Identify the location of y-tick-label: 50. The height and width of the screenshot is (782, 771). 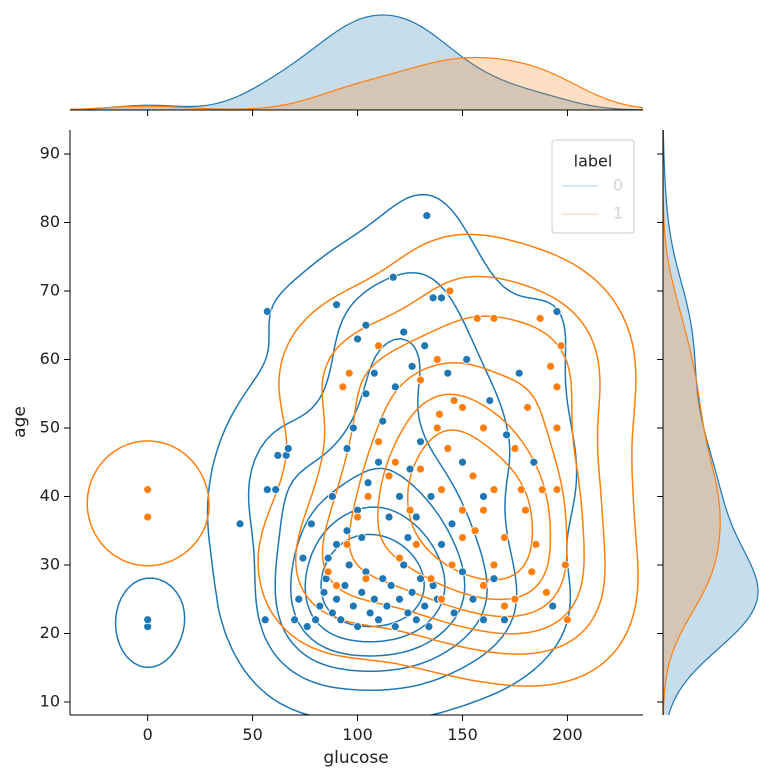
(50, 426).